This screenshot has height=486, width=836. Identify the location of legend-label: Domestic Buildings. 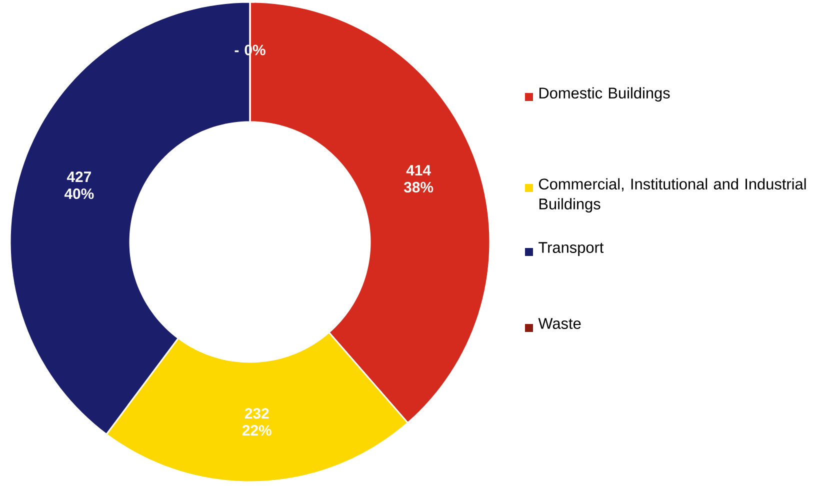
(604, 94).